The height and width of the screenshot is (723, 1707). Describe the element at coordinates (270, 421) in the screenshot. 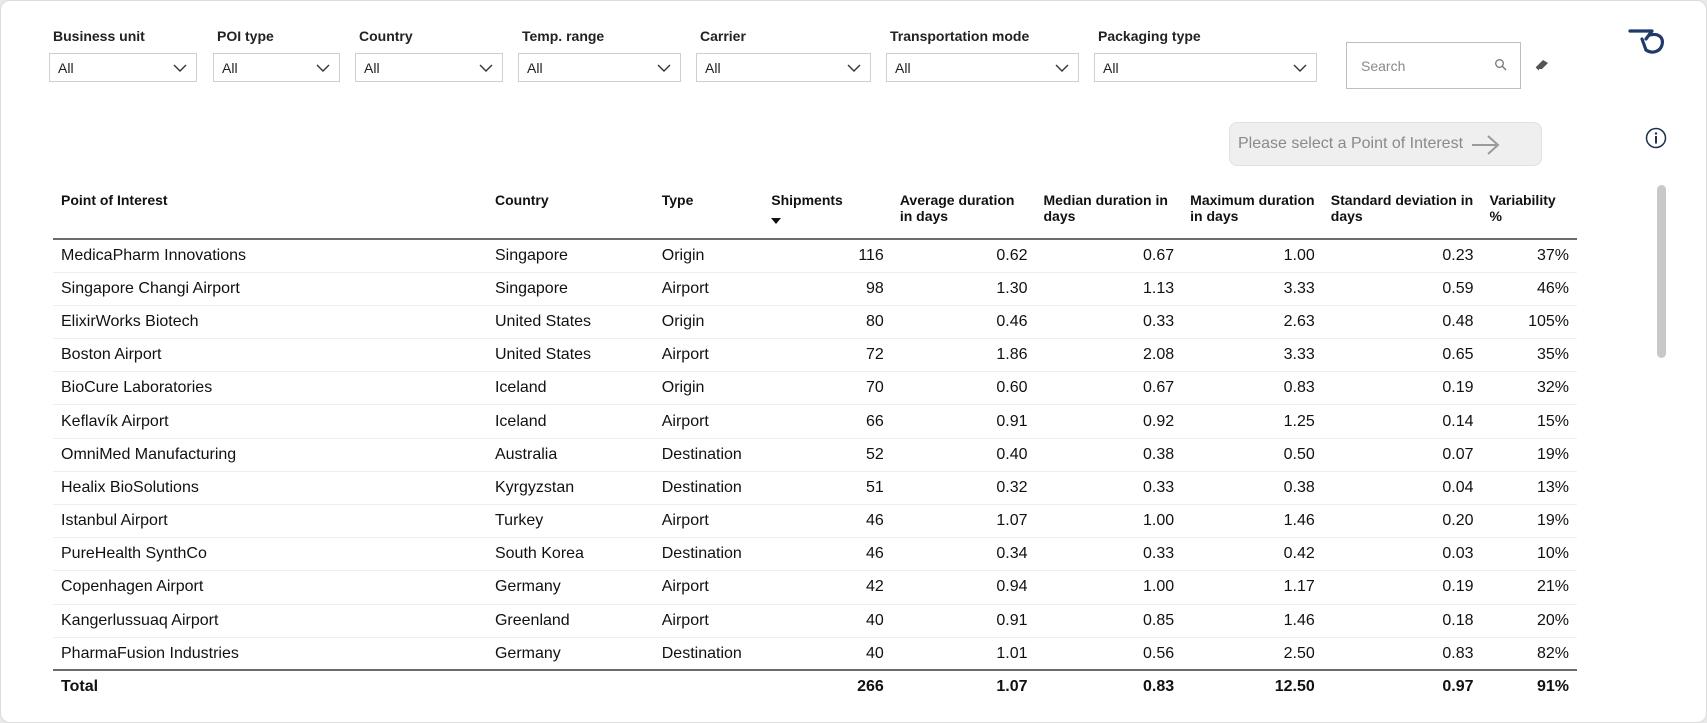

I see `poi-cell: Keflavík Airport` at that location.